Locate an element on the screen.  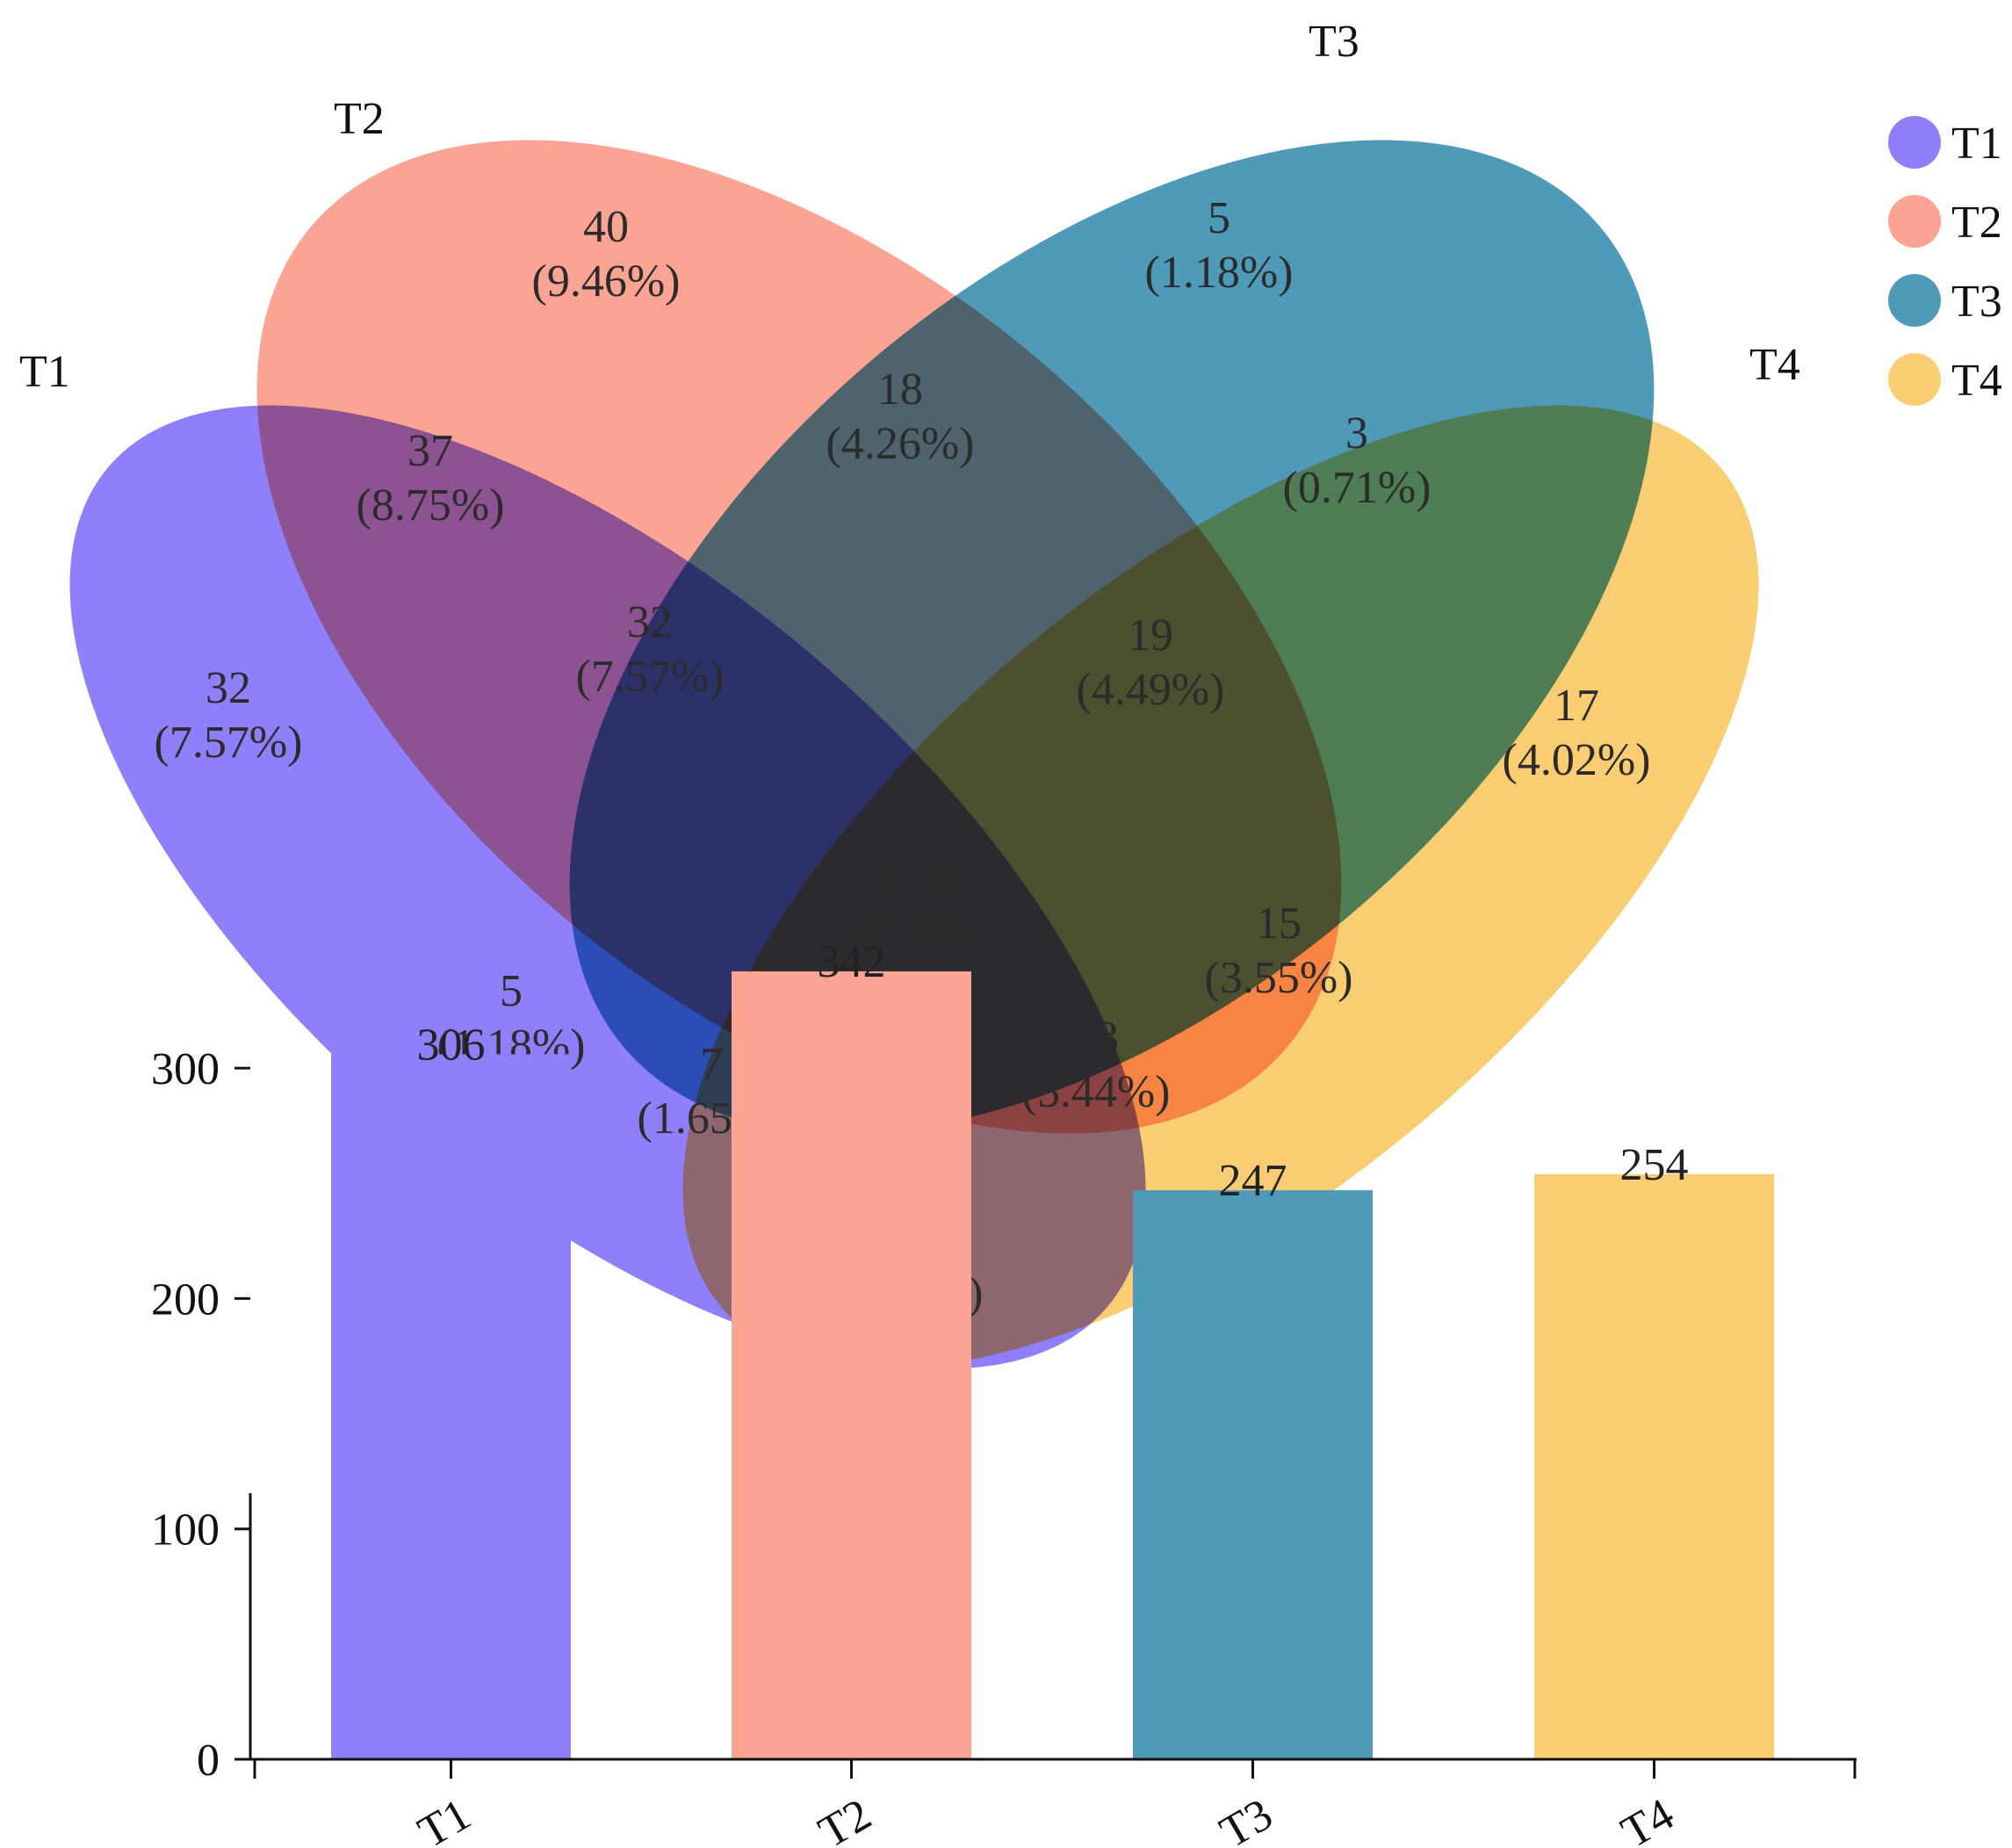
region-count-t2-t4: 15 is located at coordinates (1279, 924).